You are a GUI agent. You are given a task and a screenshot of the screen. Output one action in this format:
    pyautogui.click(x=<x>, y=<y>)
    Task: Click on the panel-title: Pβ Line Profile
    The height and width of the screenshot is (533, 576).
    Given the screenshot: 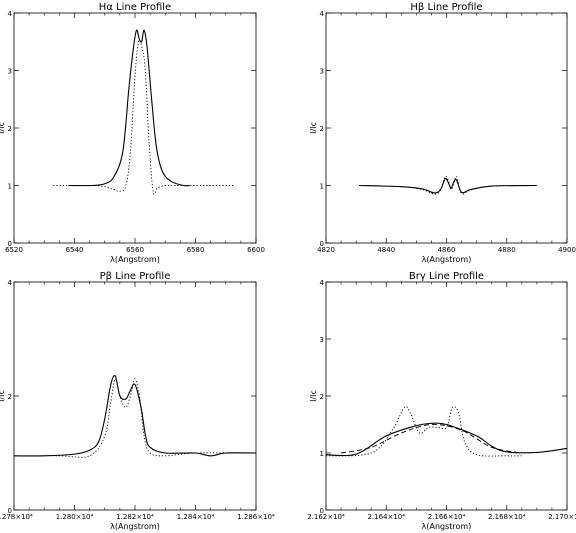 What is the action you would take?
    pyautogui.click(x=135, y=276)
    